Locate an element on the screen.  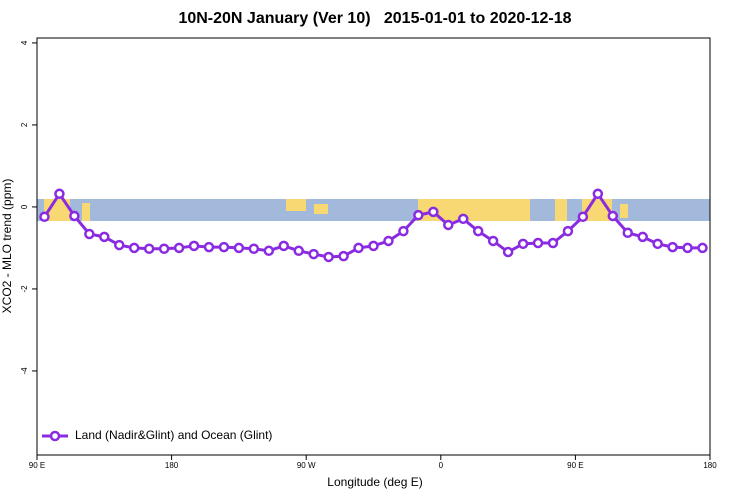
y-tick-label: 4 is located at coordinates (24, 42).